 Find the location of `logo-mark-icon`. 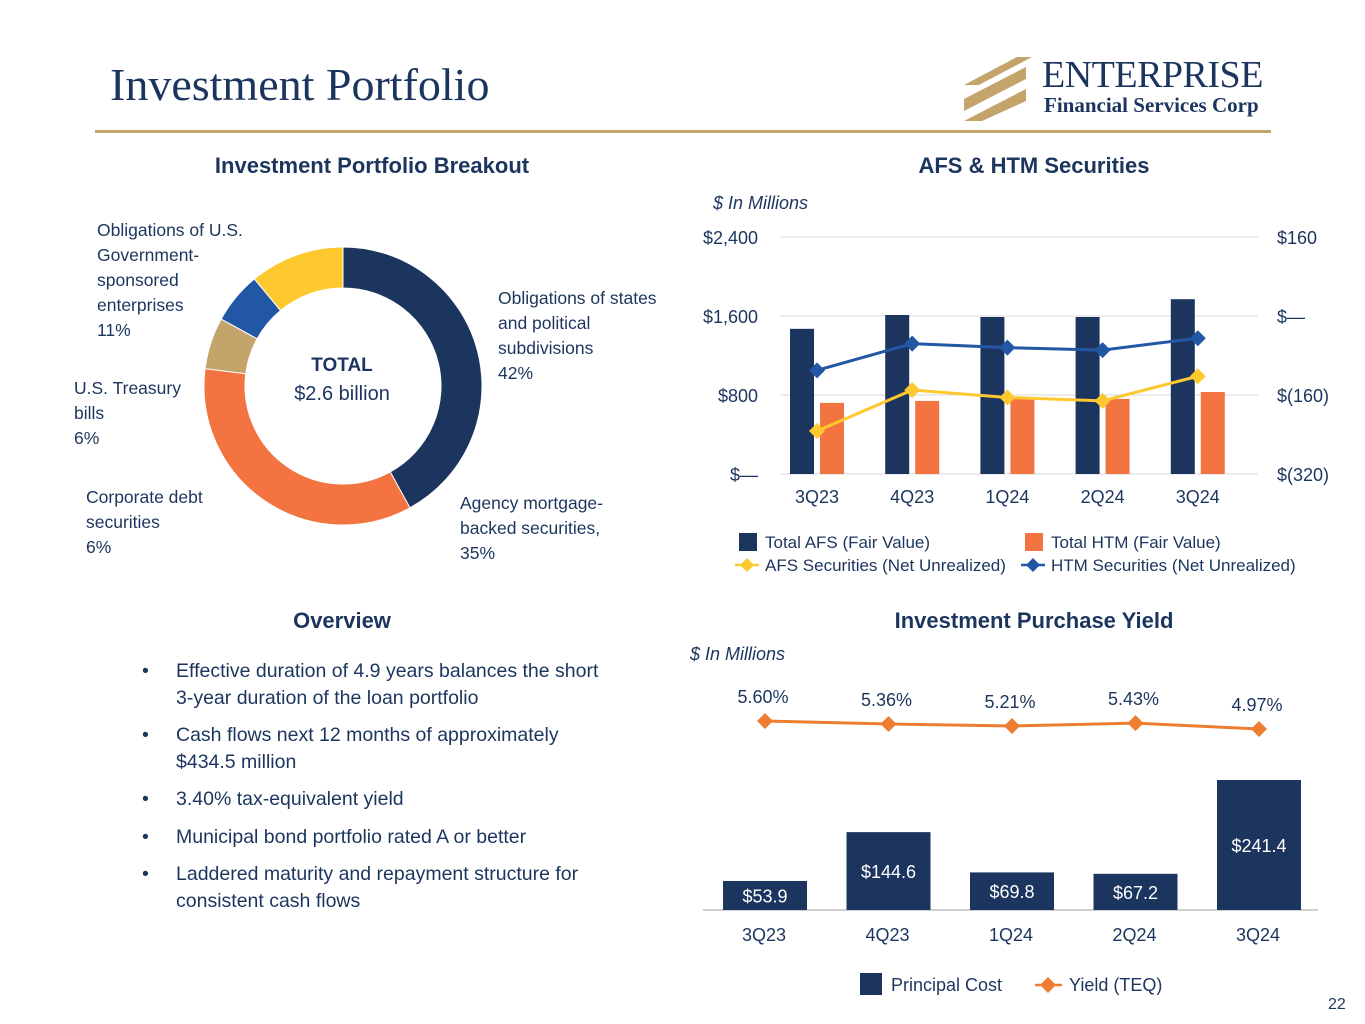

logo-mark-icon is located at coordinates (998, 89).